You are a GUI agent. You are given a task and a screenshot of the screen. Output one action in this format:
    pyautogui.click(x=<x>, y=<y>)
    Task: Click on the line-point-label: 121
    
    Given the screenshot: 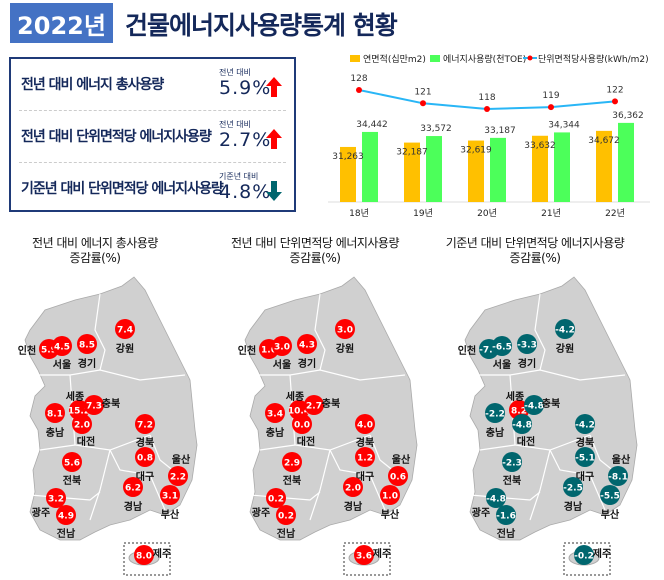 What is the action you would take?
    pyautogui.click(x=422, y=92)
    